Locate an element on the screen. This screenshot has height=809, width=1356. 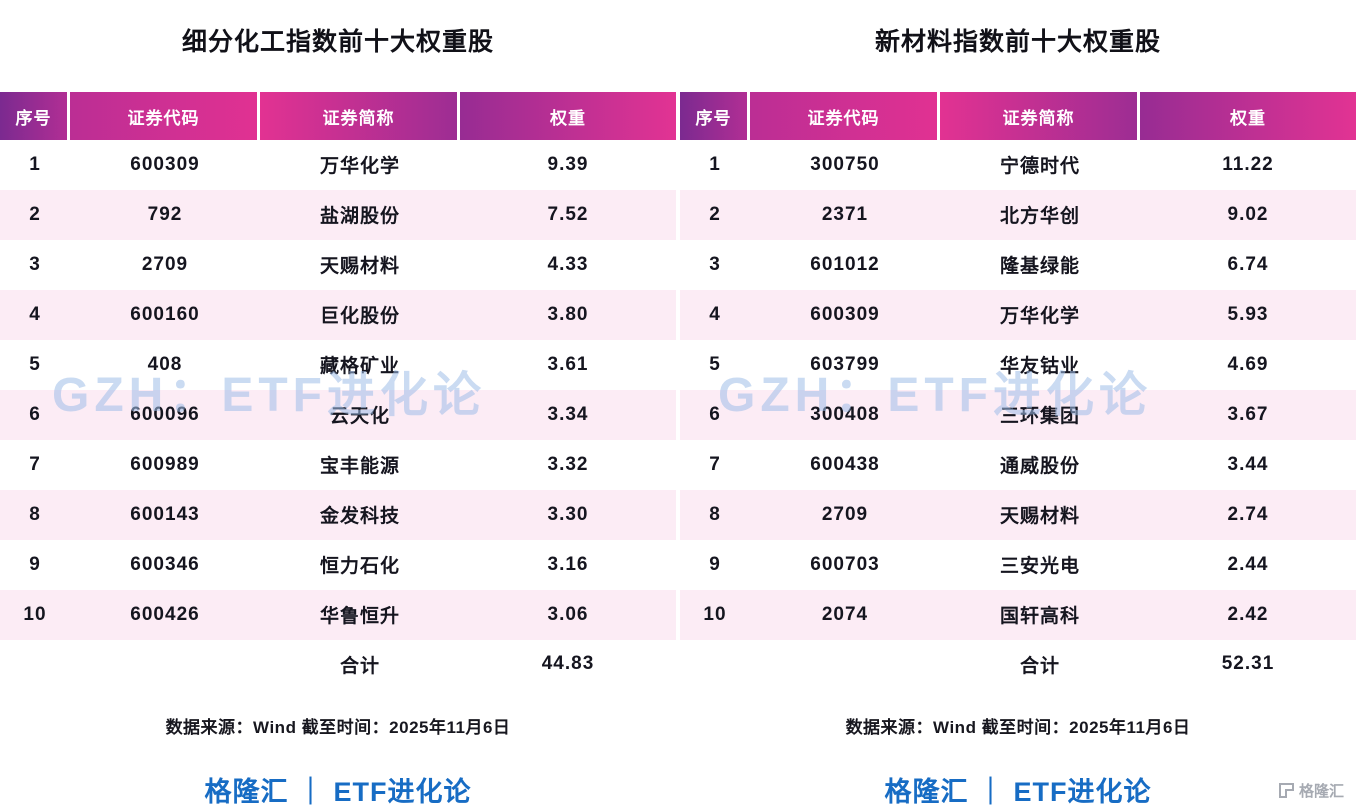
gelonghui-corner-logo: 格隆汇 is located at coordinates (1311, 790).